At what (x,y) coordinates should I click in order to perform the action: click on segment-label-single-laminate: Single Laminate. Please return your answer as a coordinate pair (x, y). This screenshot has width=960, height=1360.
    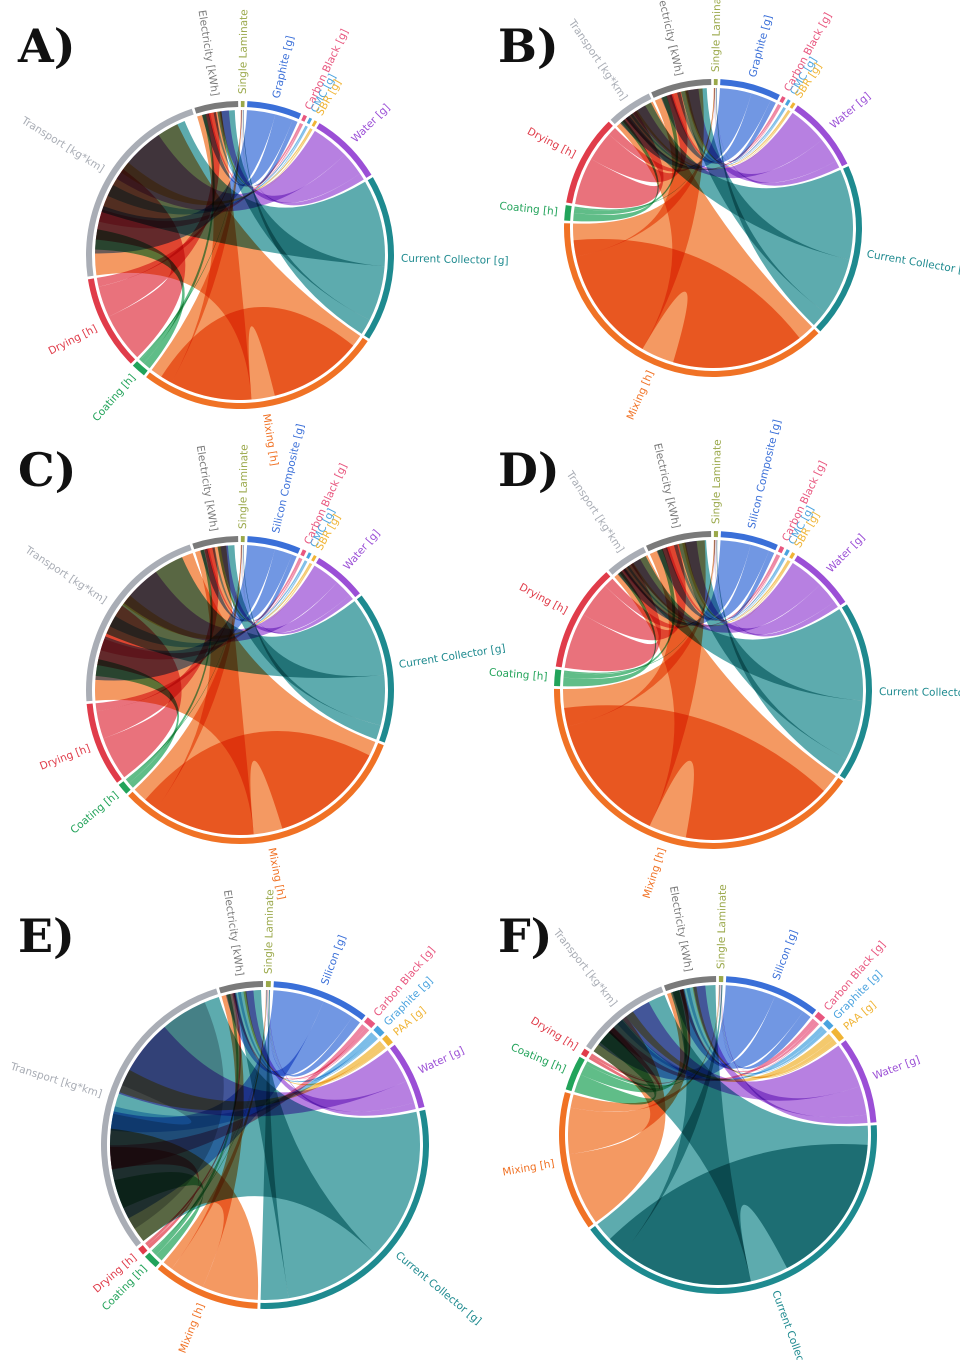
    Looking at the image, I should click on (717, 481).